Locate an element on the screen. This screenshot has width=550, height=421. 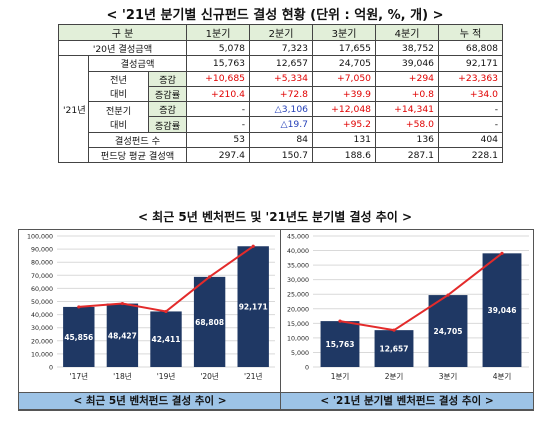
row-label-amount: 결성금액 is located at coordinates (137, 63).